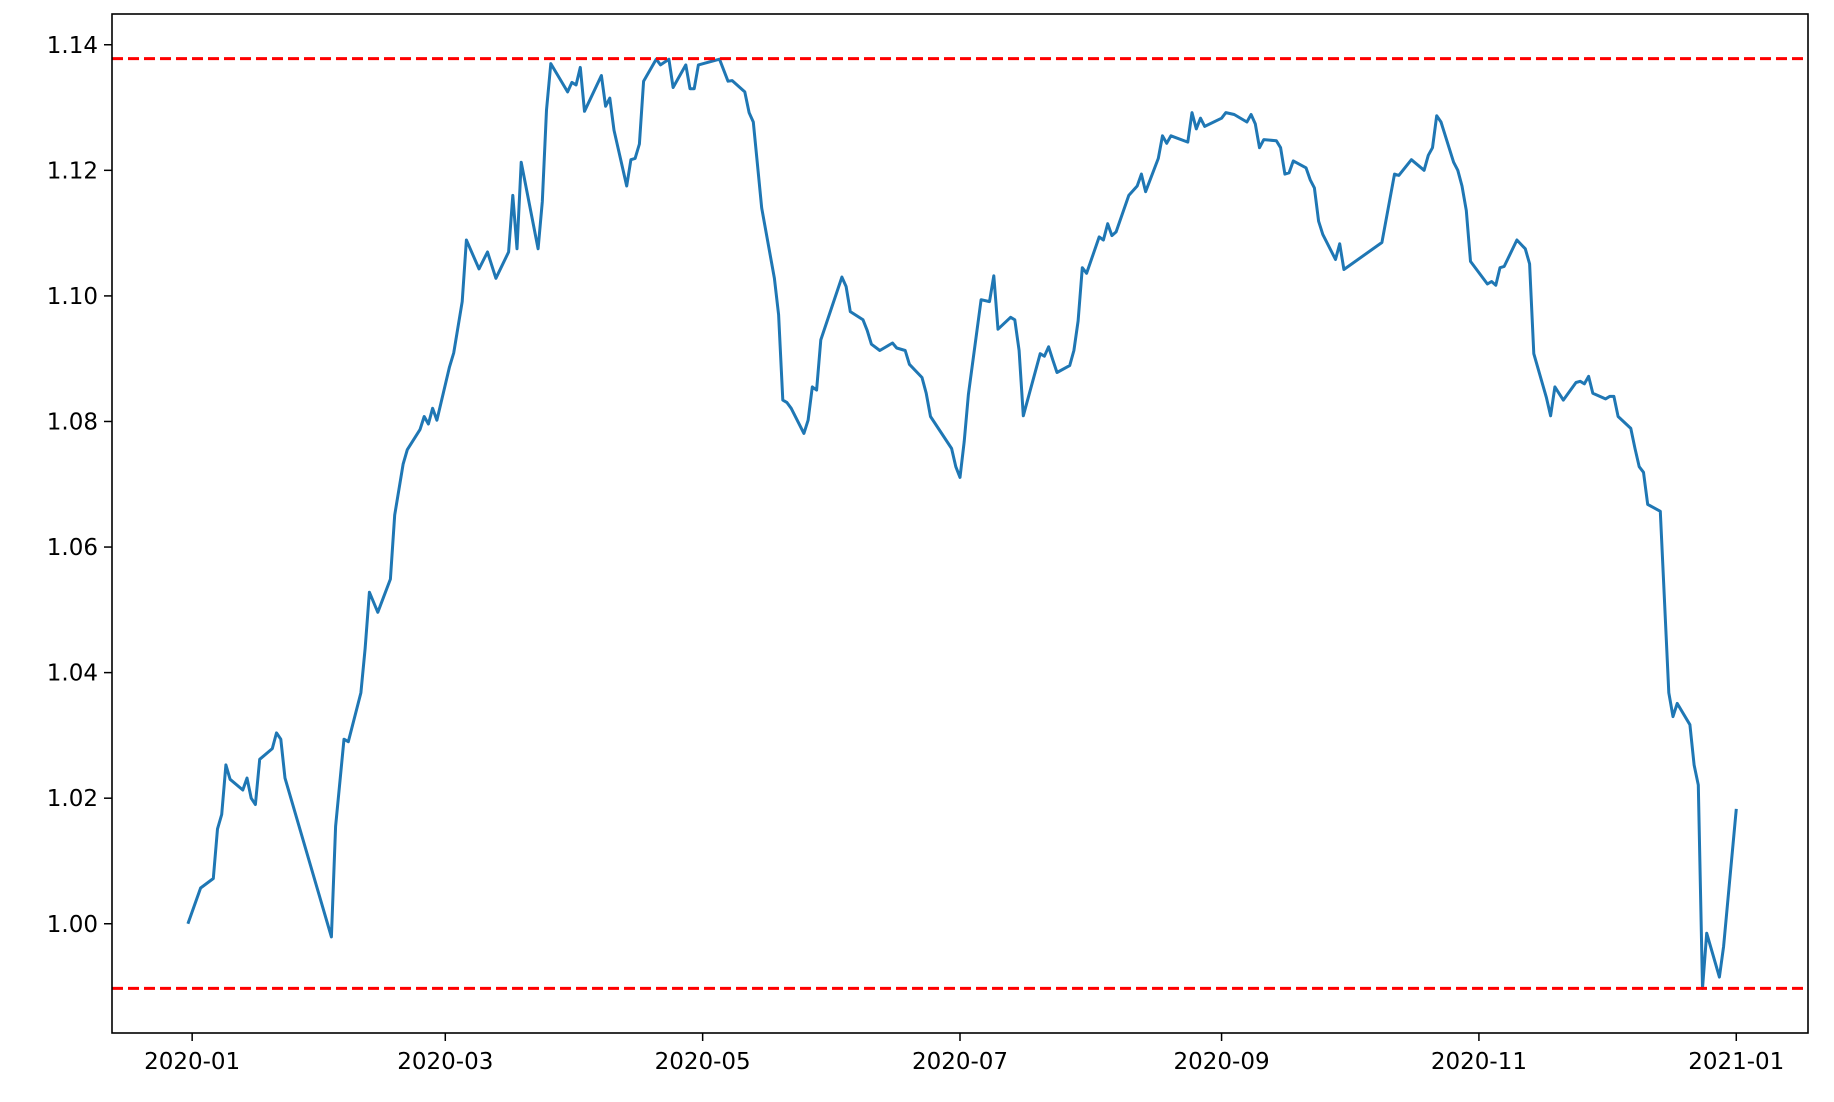 This screenshot has width=1834, height=1102. Describe the element at coordinates (192, 1062) in the screenshot. I see `x-tick-label: 2020-01` at that location.